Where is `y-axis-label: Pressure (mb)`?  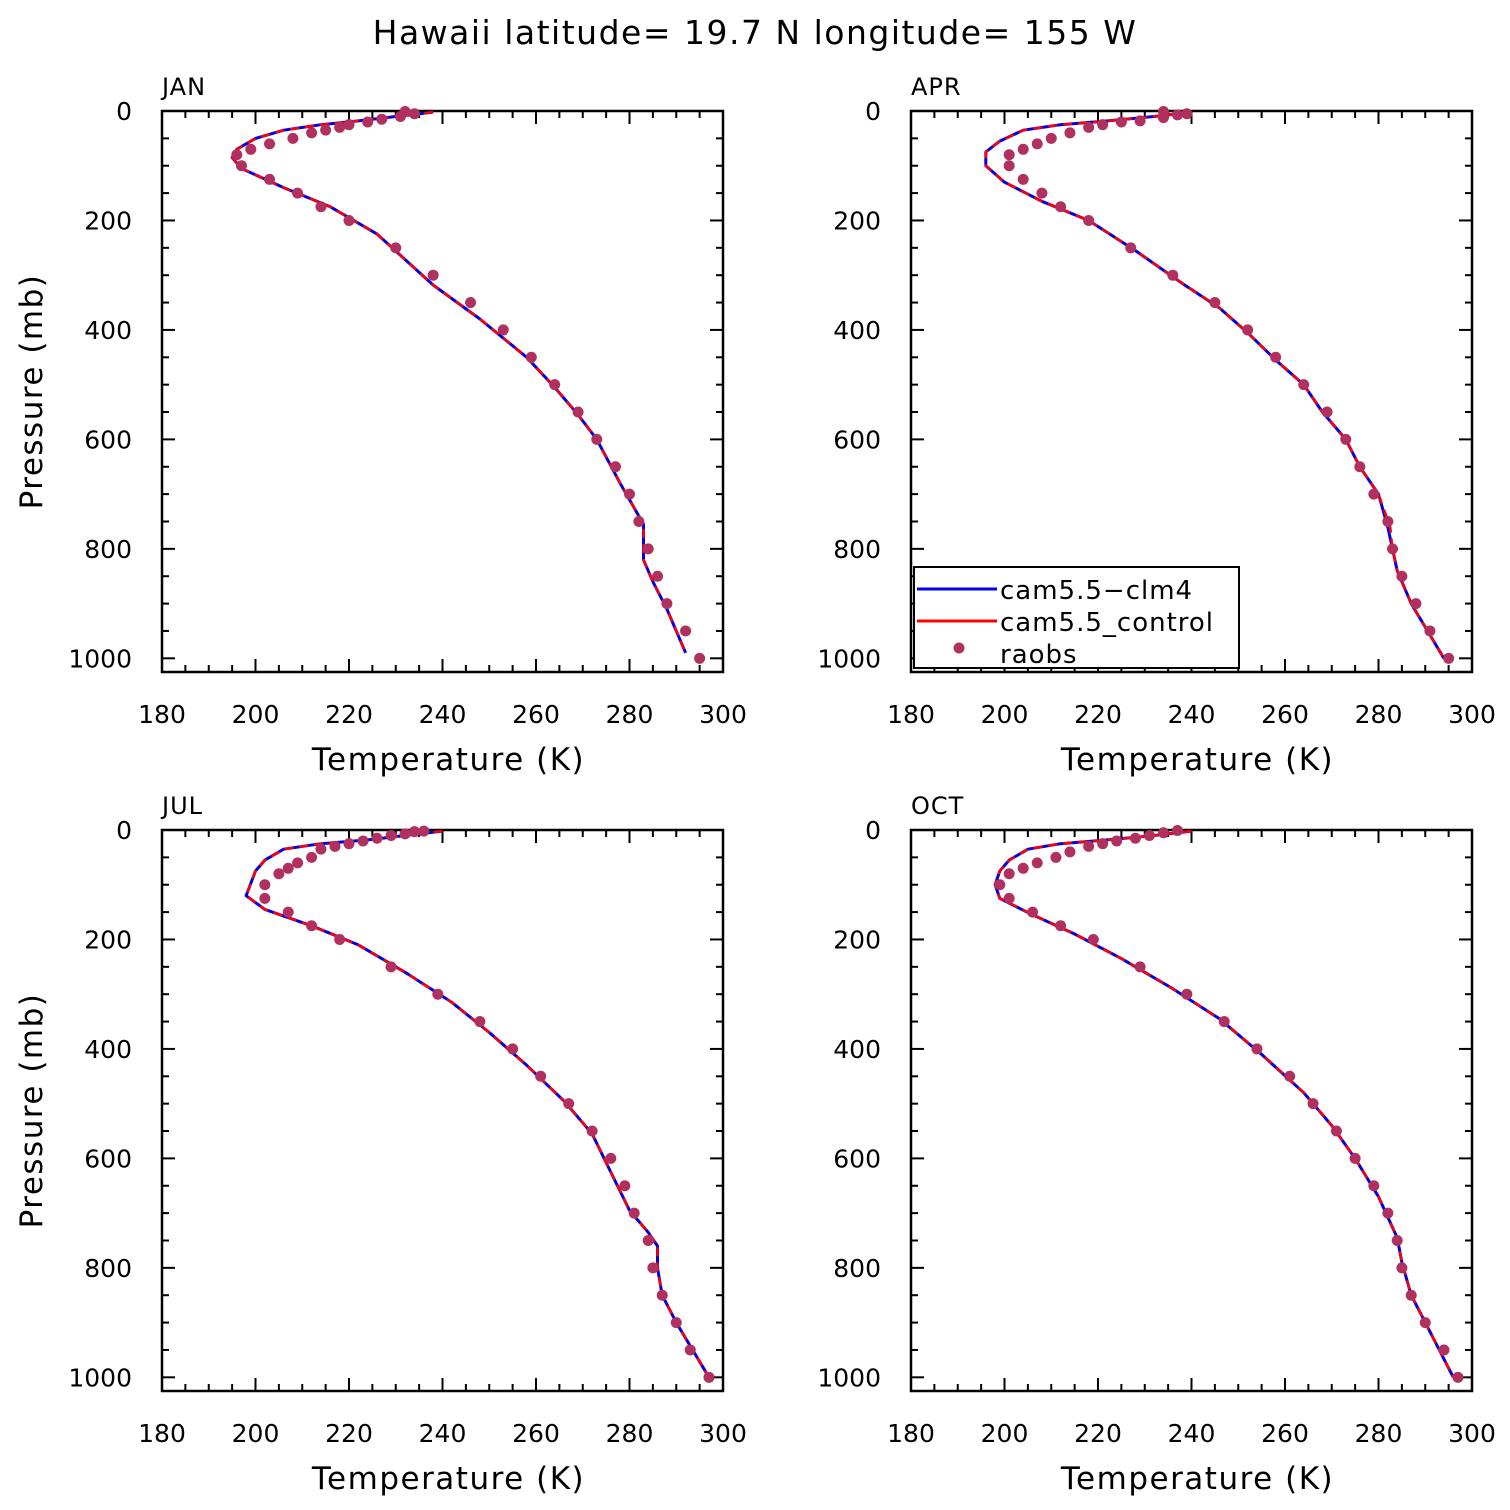
y-axis-label: Pressure (mb) is located at coordinates (32, 1111).